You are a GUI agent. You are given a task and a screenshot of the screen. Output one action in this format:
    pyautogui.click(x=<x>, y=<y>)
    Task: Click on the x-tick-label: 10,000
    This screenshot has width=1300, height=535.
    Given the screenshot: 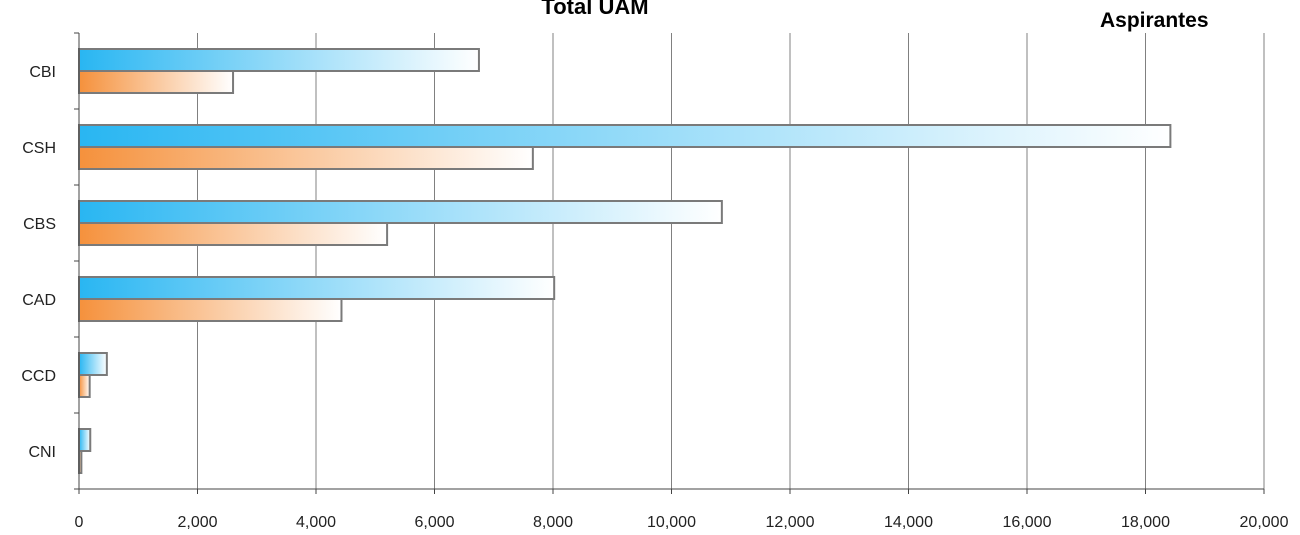 What is the action you would take?
    pyautogui.click(x=671, y=522)
    